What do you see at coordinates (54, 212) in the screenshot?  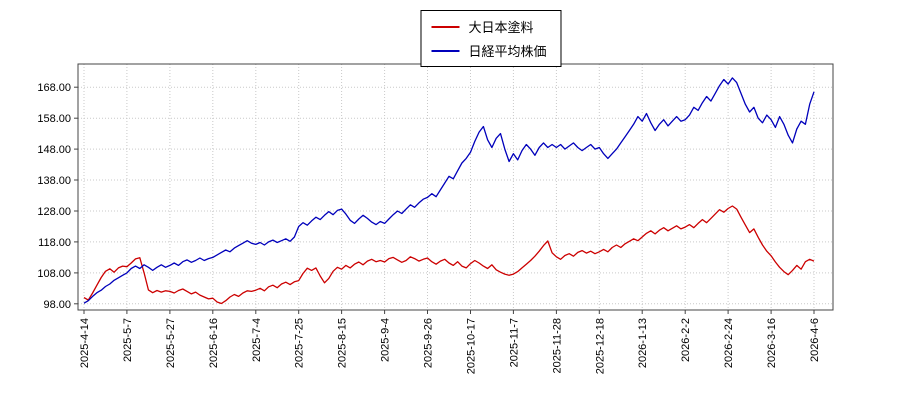 I see `y-tick-label: 128.00` at bounding box center [54, 212].